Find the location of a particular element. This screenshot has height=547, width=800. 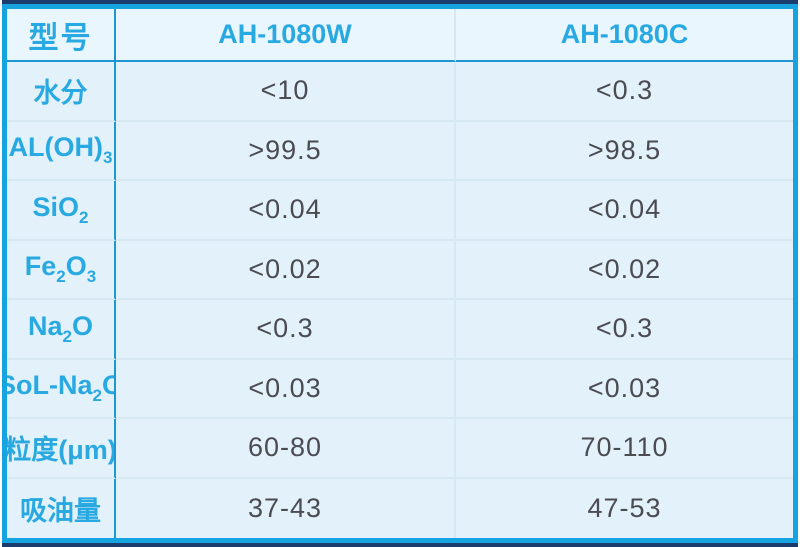

row-label-cell: 水分 is located at coordinates (61, 92).